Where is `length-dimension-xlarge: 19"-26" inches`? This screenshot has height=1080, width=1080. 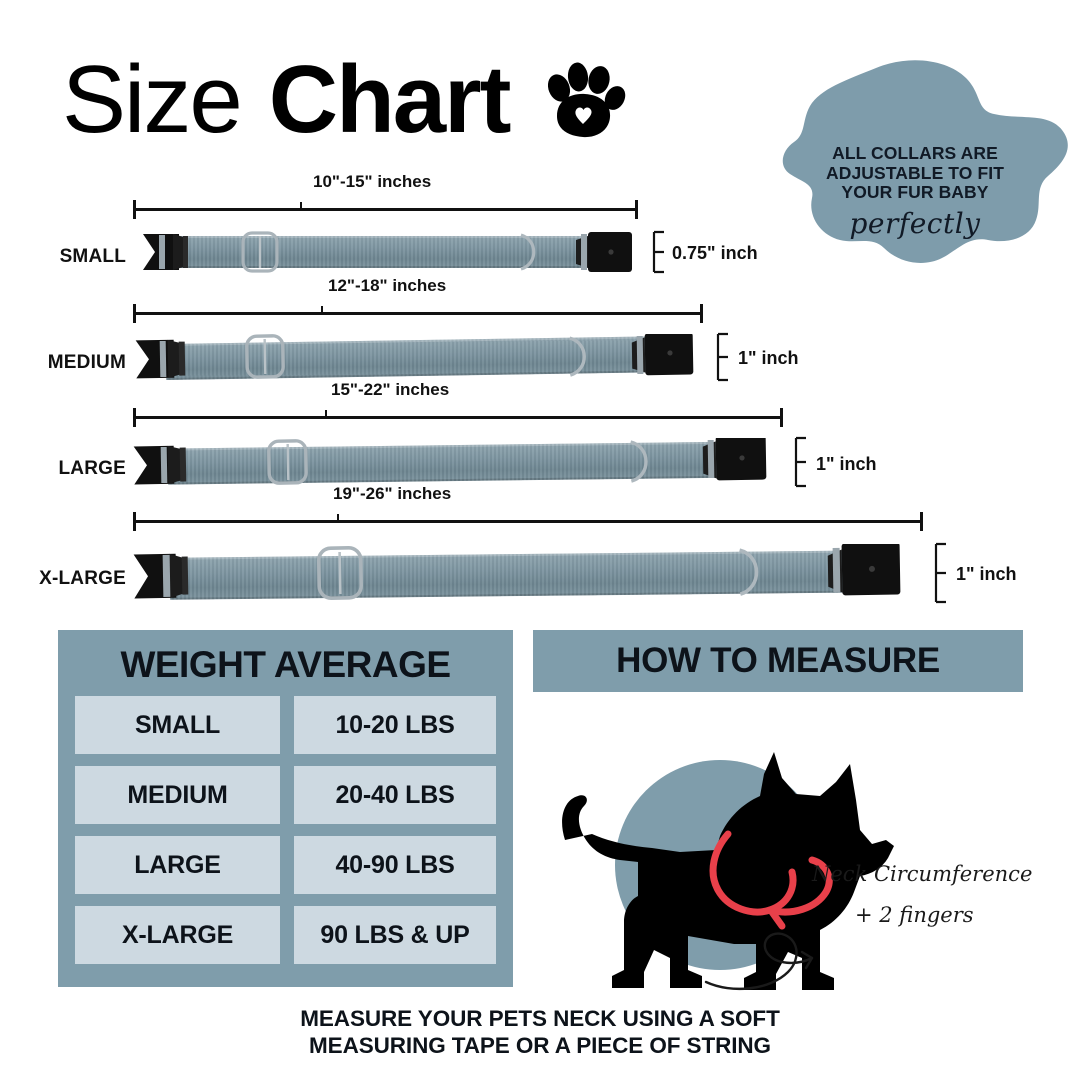
length-dimension-xlarge: 19"-26" inches is located at coordinates (528, 507).